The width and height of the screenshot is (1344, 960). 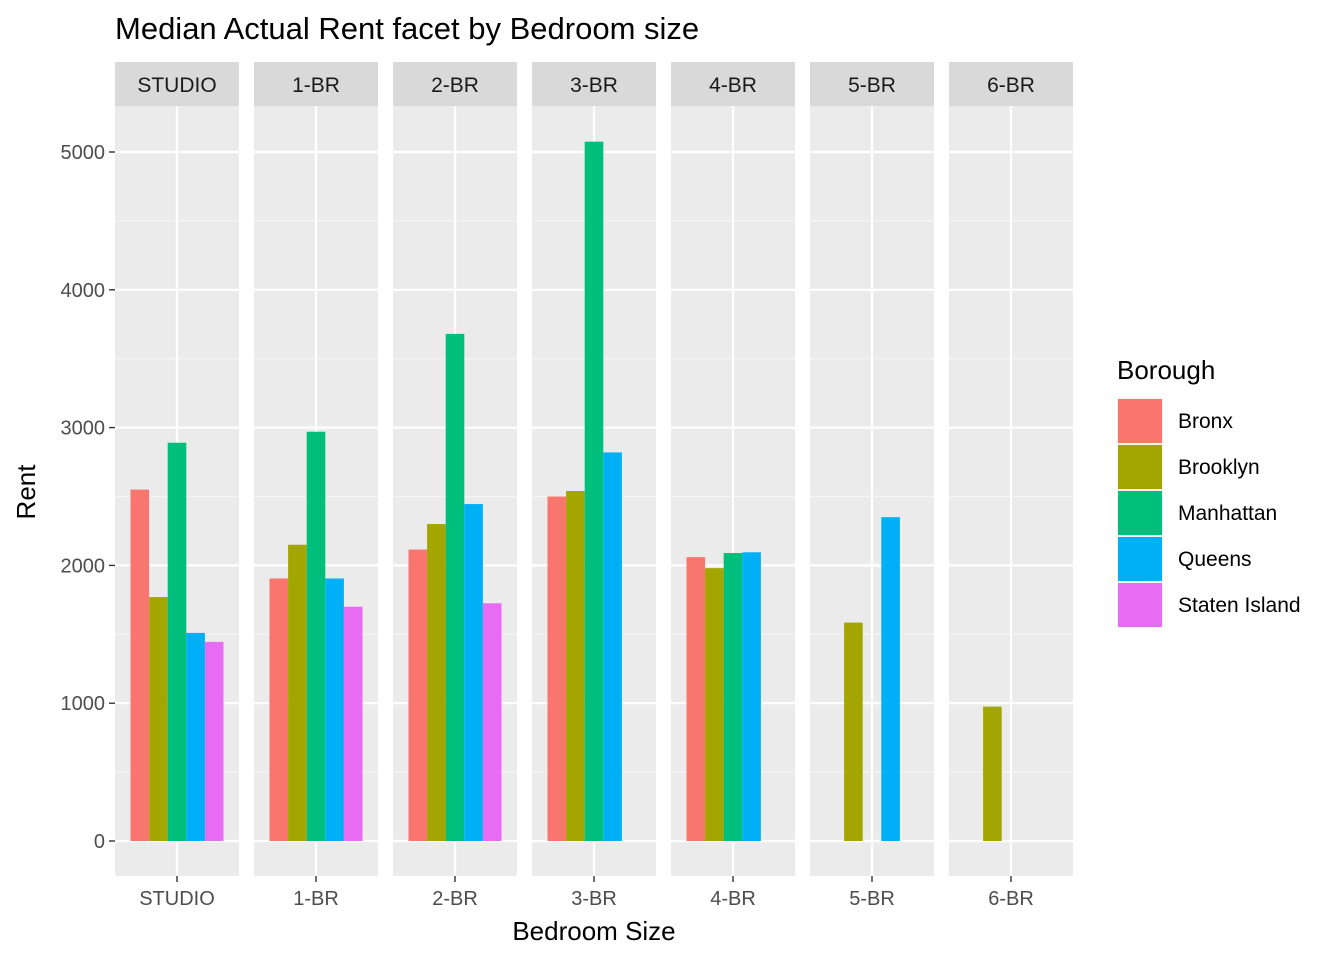 I want to click on facet-strip-label: 1-BR, so click(x=316, y=85).